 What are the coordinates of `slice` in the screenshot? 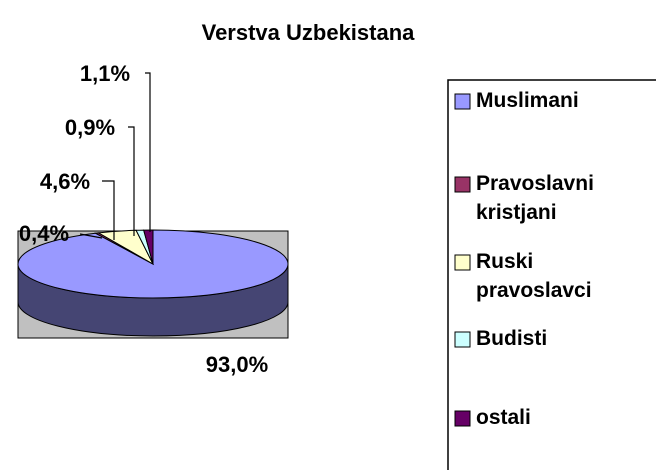 It's located at (148, 247).